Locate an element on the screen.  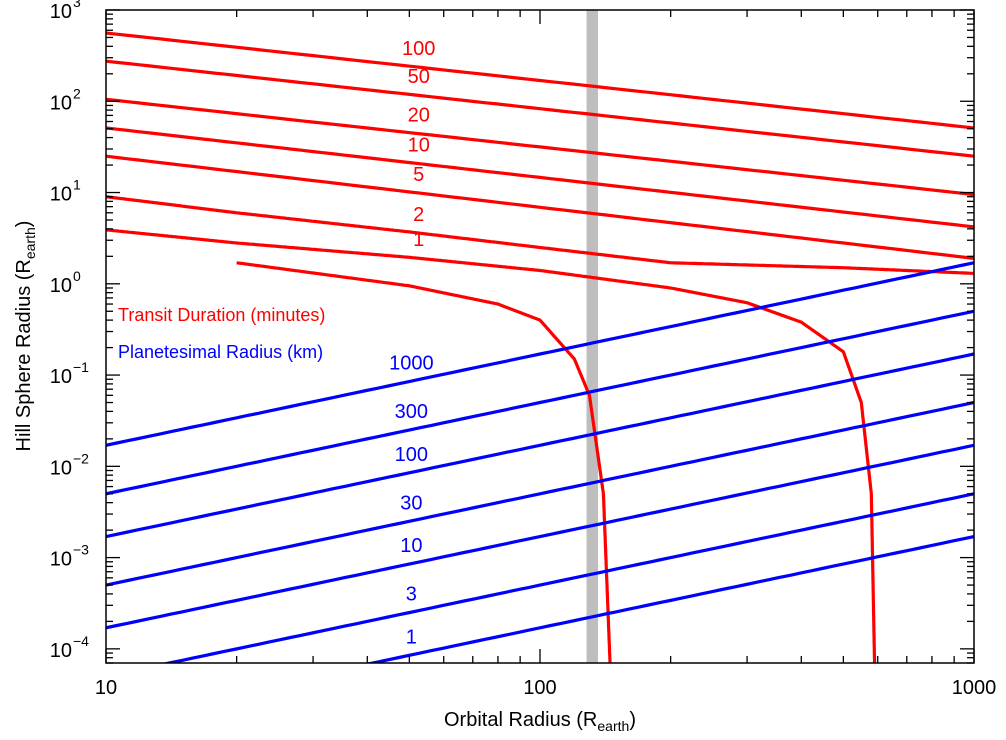
y-axis-title: Hill Sphere Radius (Rearth) is located at coordinates (25, 336).